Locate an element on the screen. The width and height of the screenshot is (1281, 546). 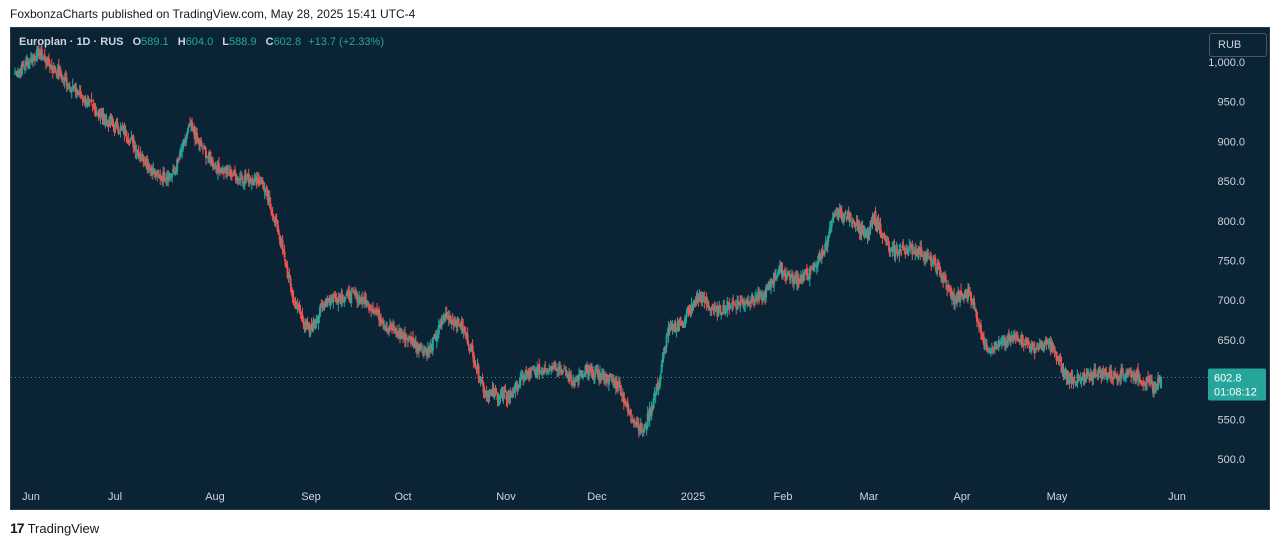
y-tick-label: 550.0 is located at coordinates (1231, 420).